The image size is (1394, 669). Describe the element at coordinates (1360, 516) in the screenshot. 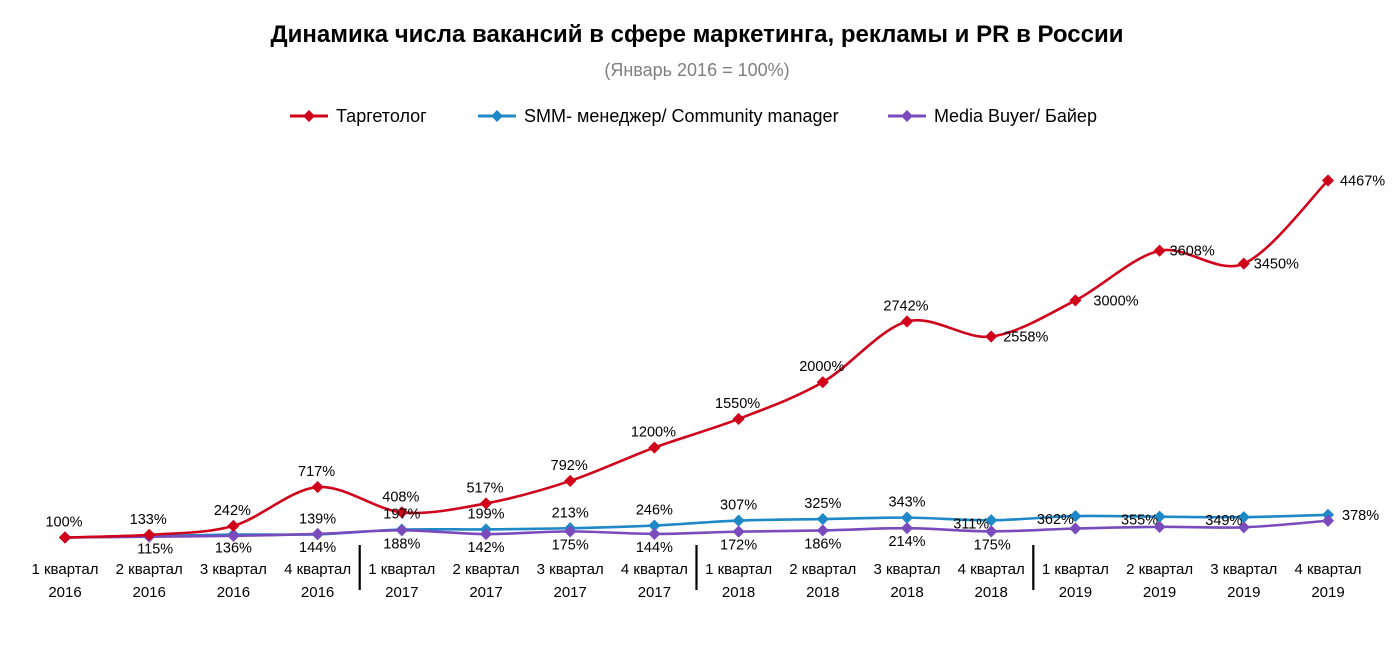

I see `data-label: 378%` at that location.